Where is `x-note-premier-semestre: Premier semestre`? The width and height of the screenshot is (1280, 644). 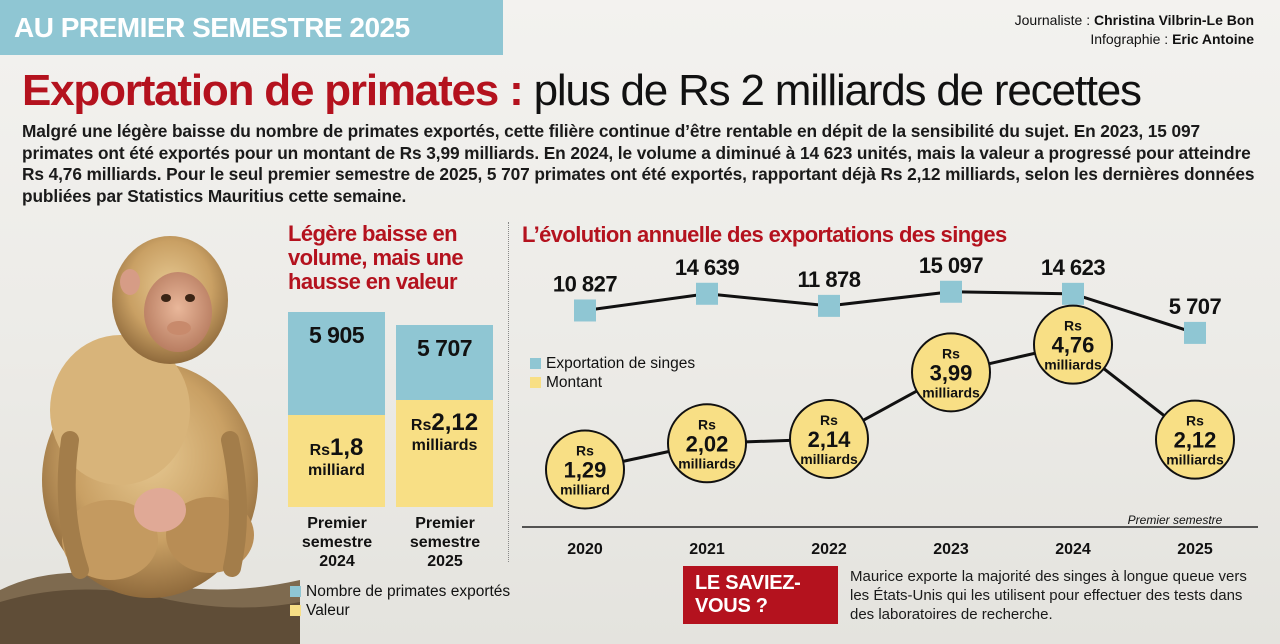
x-note-premier-semestre: Premier semestre is located at coordinates (1175, 520).